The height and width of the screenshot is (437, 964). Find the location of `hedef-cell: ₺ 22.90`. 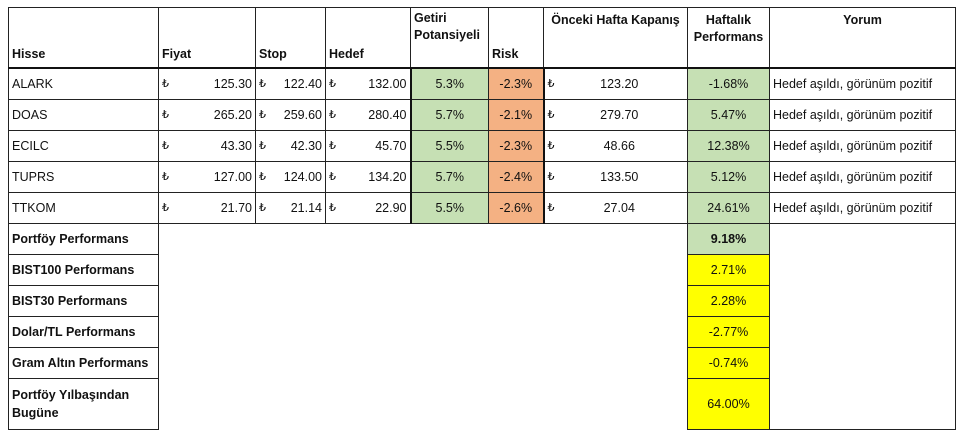

hedef-cell: ₺ 22.90 is located at coordinates (368, 208).